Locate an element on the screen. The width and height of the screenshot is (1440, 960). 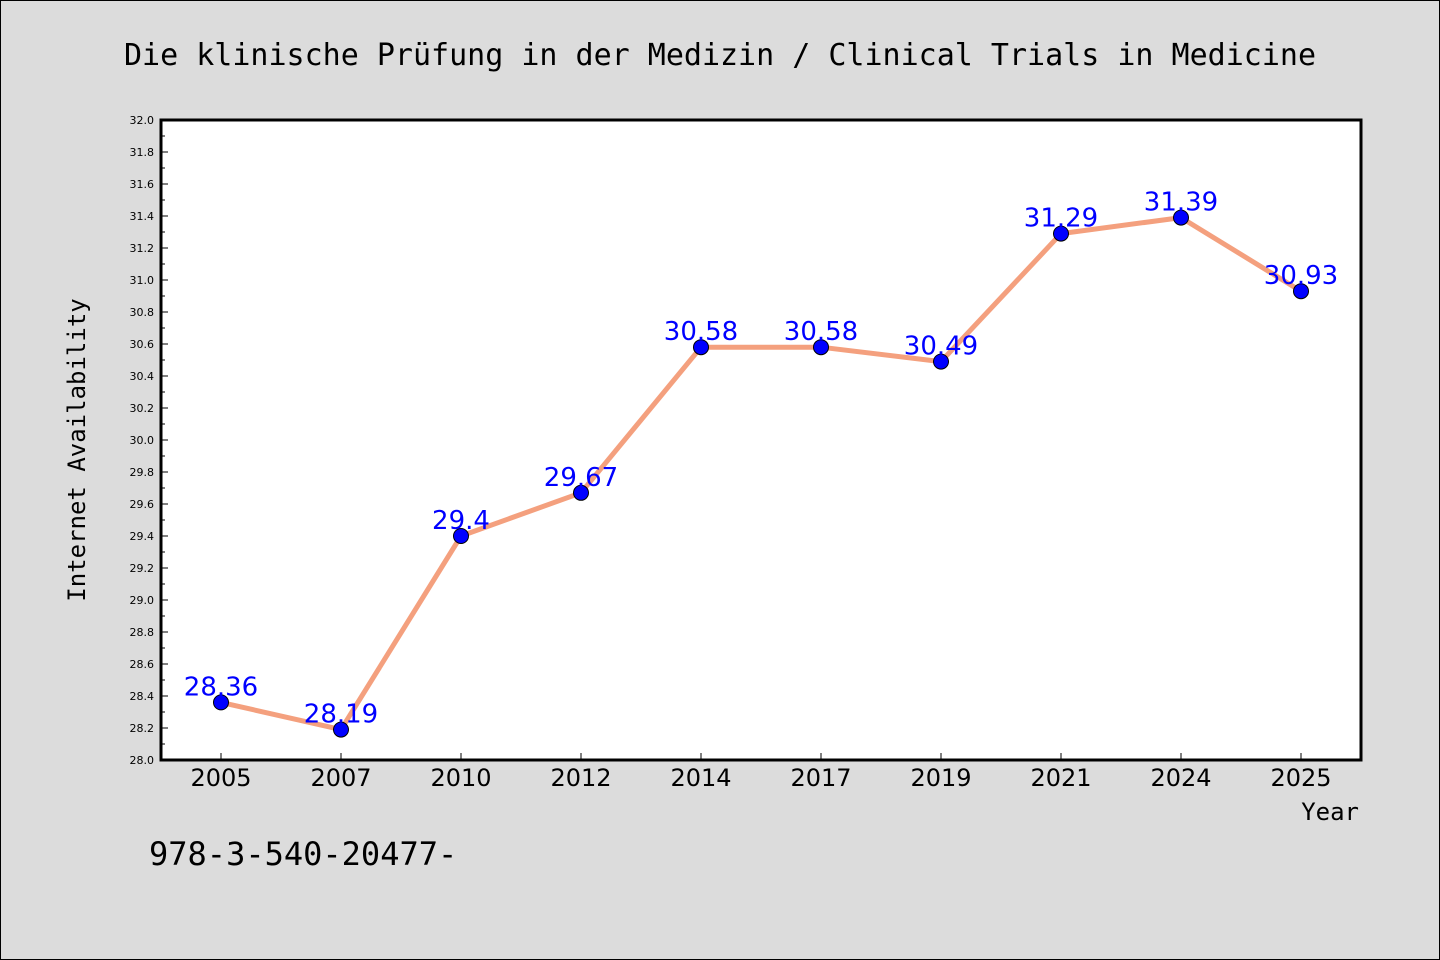
data-label: 28.19 is located at coordinates (341, 715).